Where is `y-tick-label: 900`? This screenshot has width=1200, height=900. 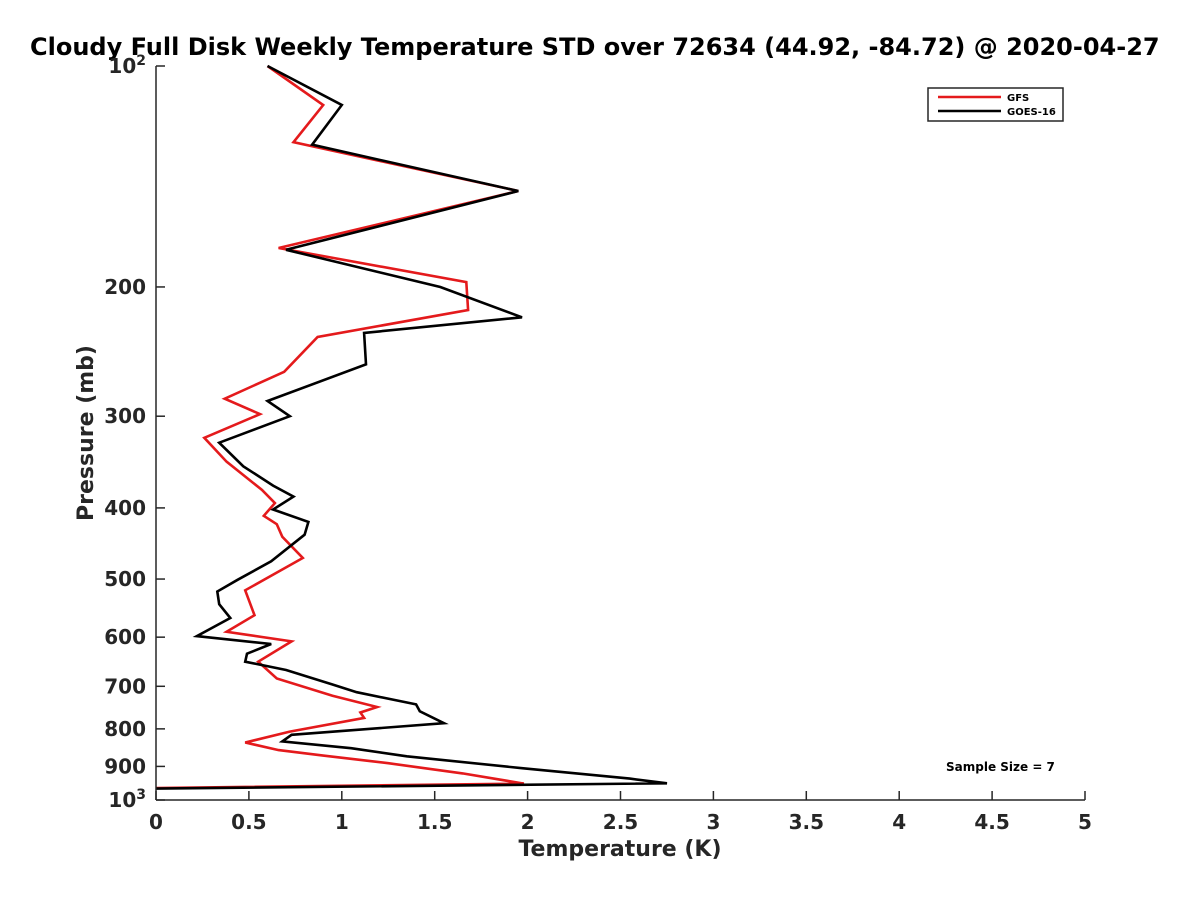 y-tick-label: 900 is located at coordinates (125, 766).